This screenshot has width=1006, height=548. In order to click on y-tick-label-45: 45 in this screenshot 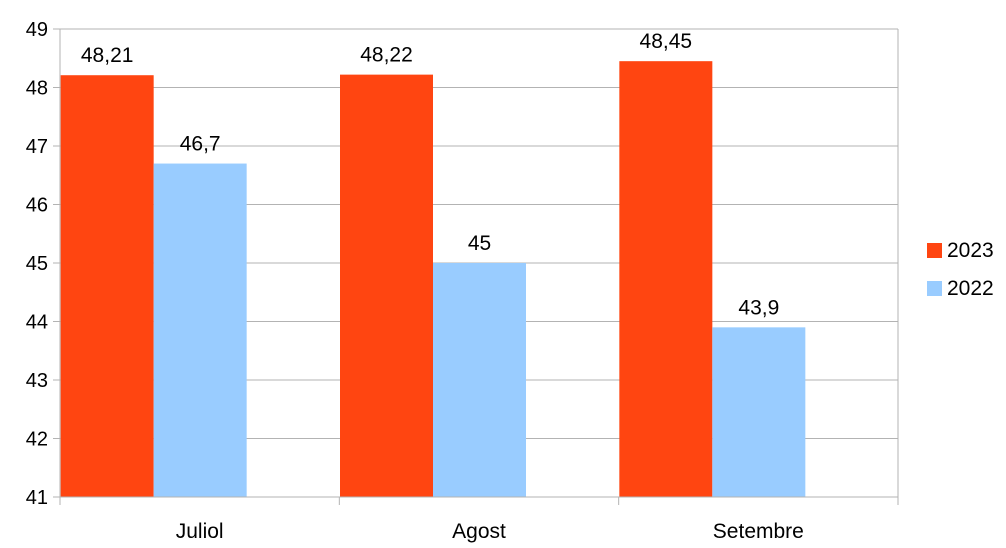, I will do `click(37, 264)`.